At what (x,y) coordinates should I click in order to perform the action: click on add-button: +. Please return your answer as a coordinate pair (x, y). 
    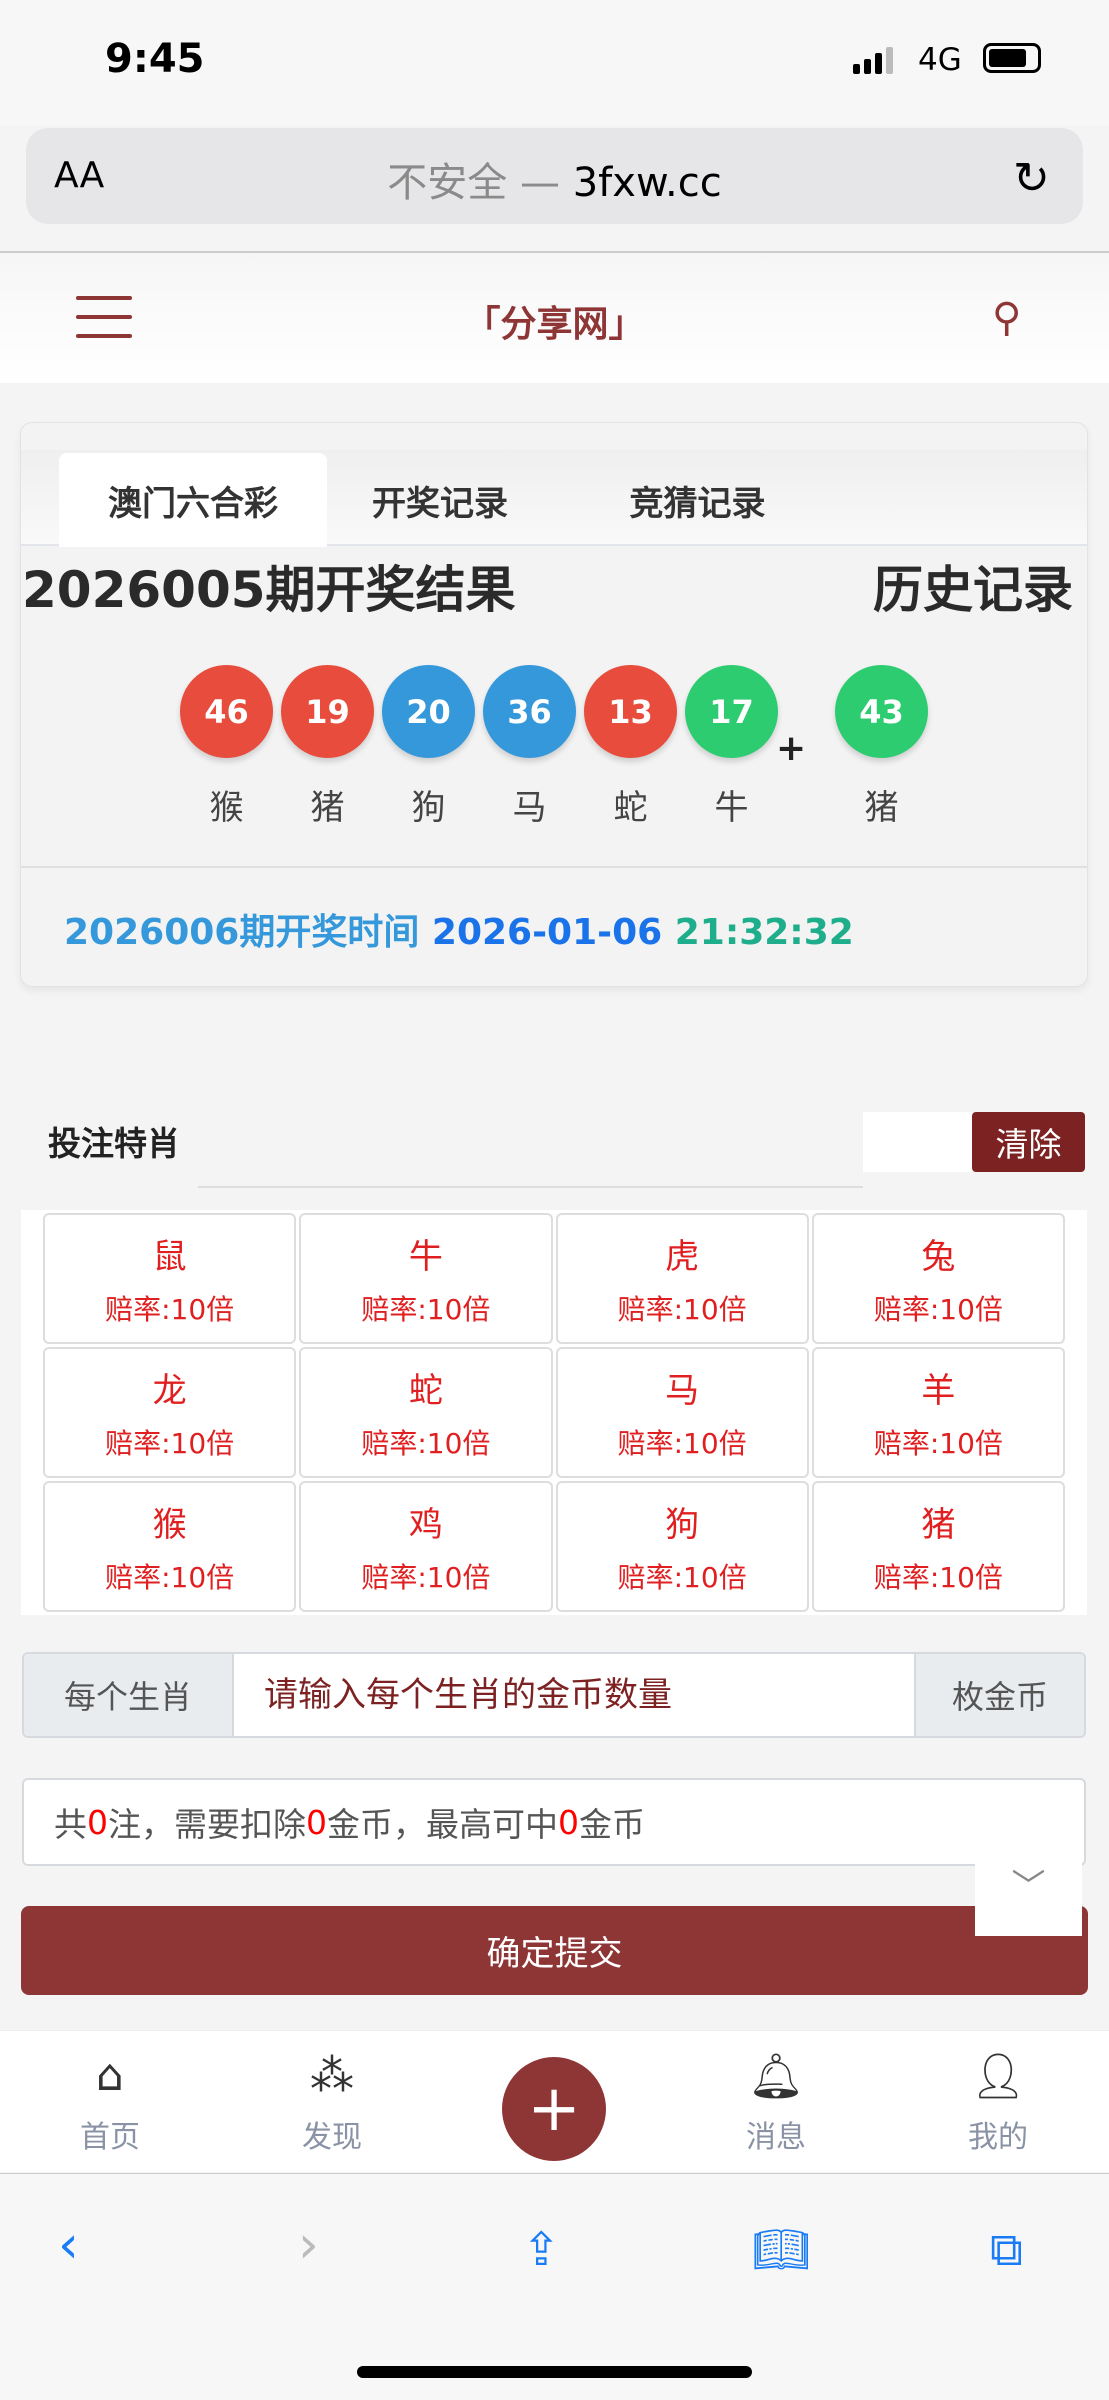
    Looking at the image, I should click on (554, 2109).